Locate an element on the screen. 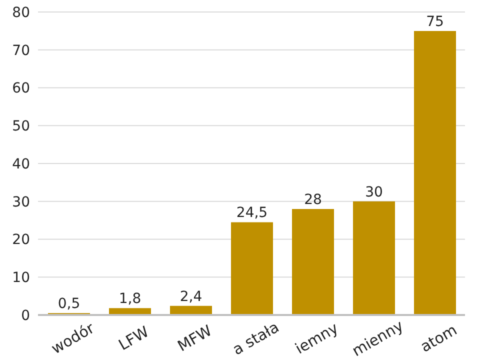  data-label: 75 is located at coordinates (435, 22).